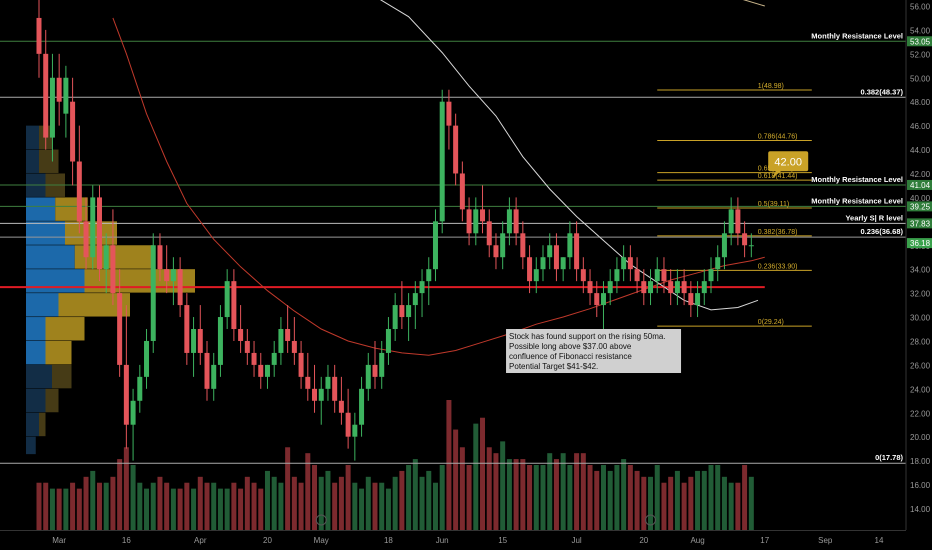 This screenshot has width=932, height=550. I want to click on level-label: 0.236(36.68), so click(881, 231).